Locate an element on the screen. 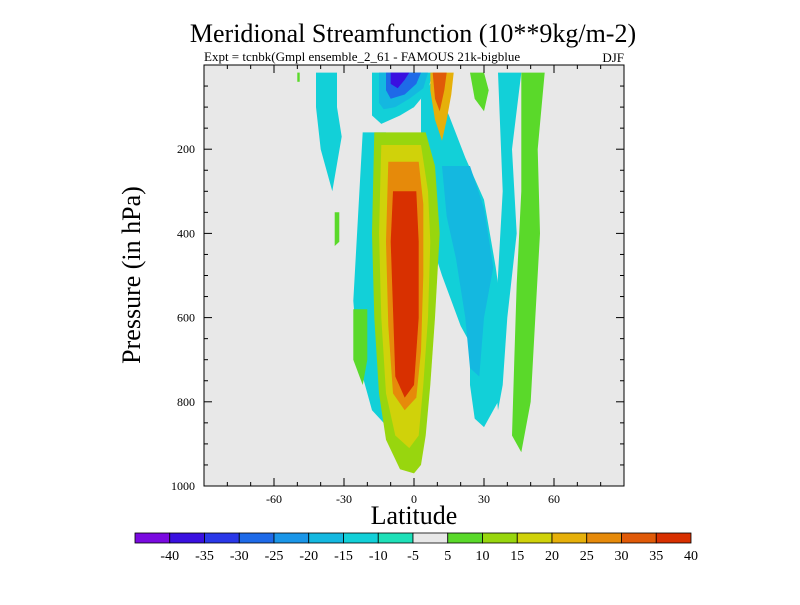 Image resolution: width=800 pixels, height=605 pixels. y-tick-label: 600 is located at coordinates (186, 318).